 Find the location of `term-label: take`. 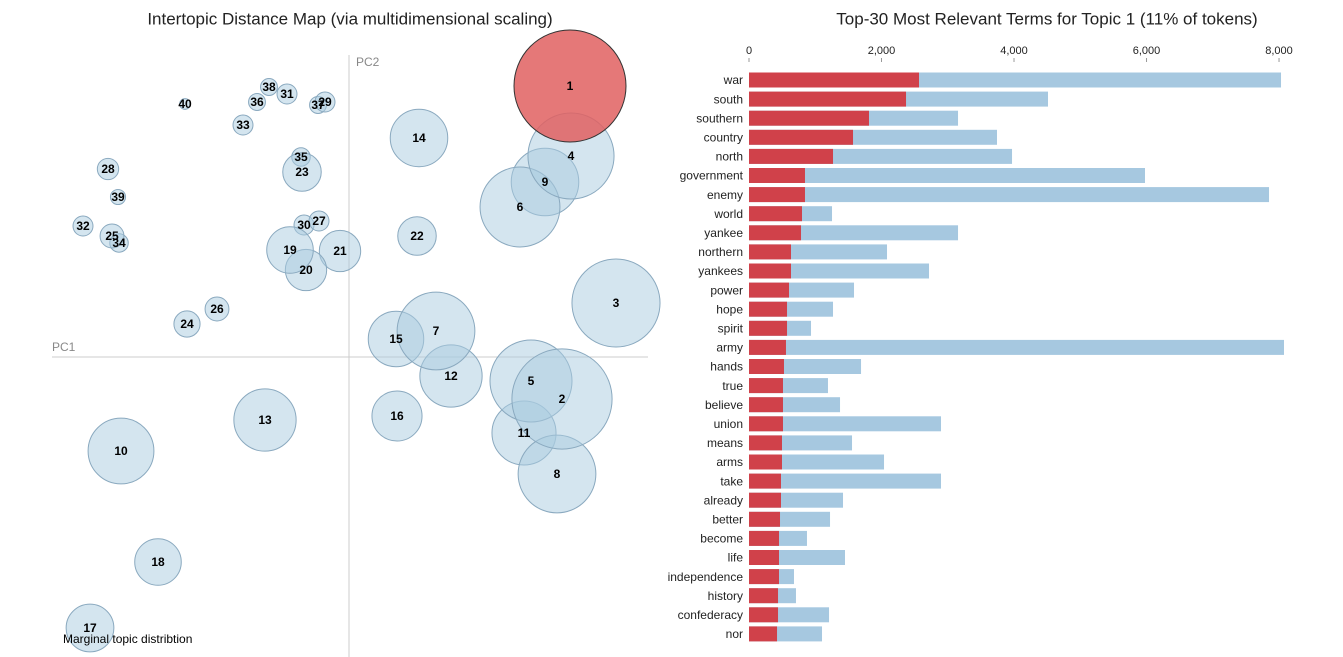

term-label: take is located at coordinates (731, 481).